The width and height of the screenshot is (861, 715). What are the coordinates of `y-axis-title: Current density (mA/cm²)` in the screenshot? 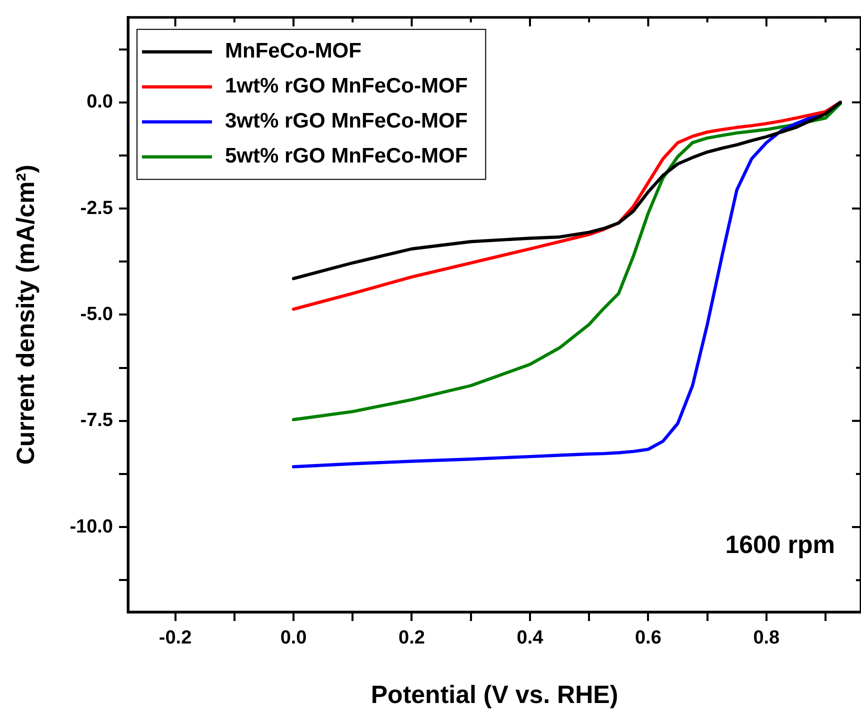 It's located at (26, 314).